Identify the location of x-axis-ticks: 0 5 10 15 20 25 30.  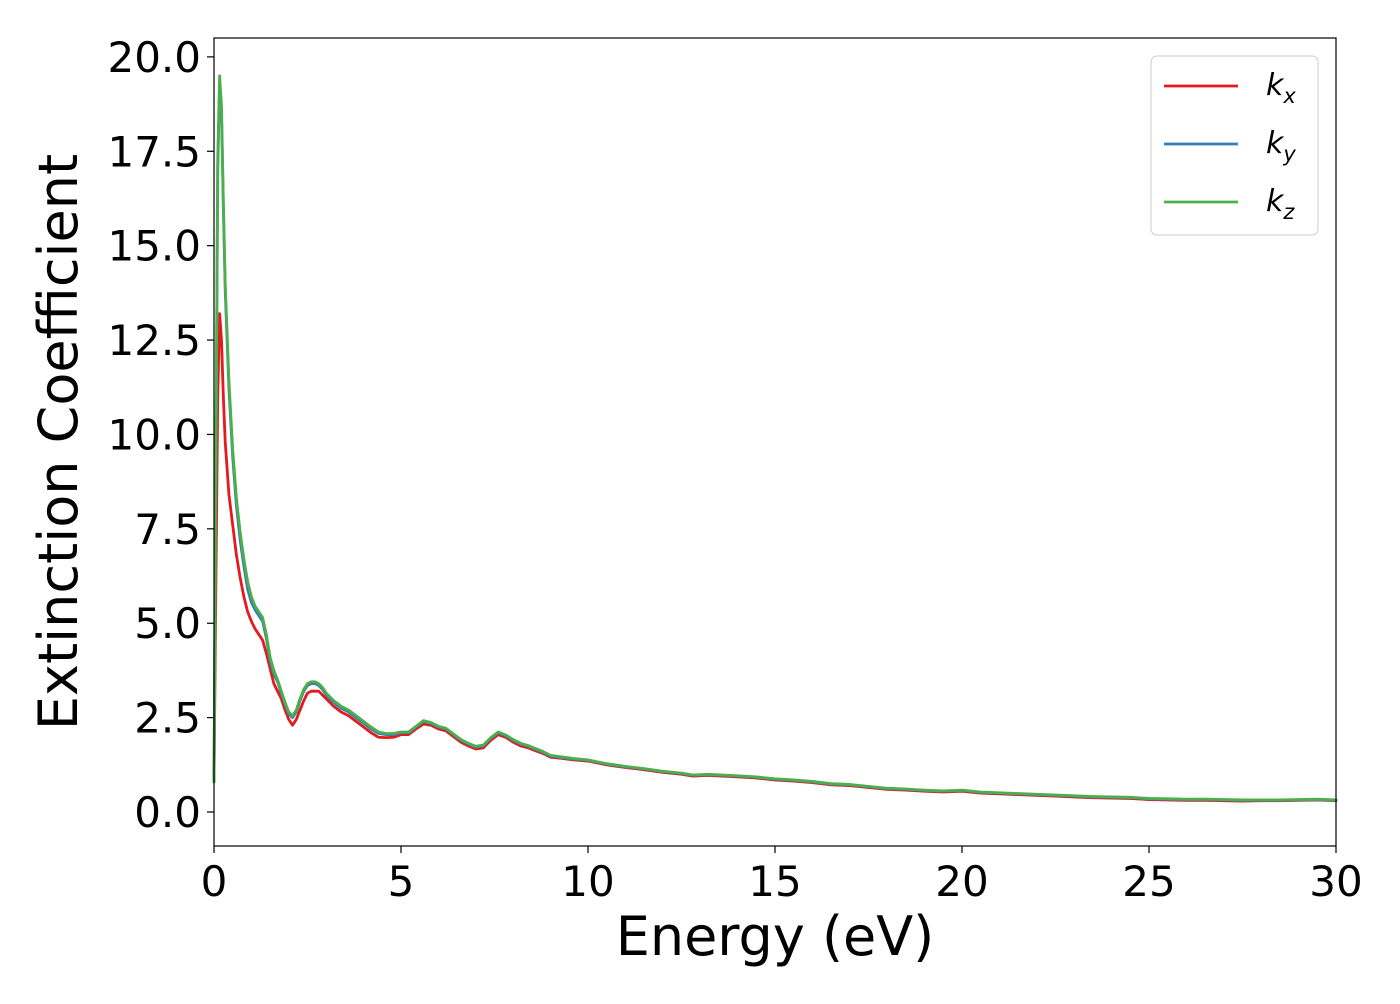
(782, 876).